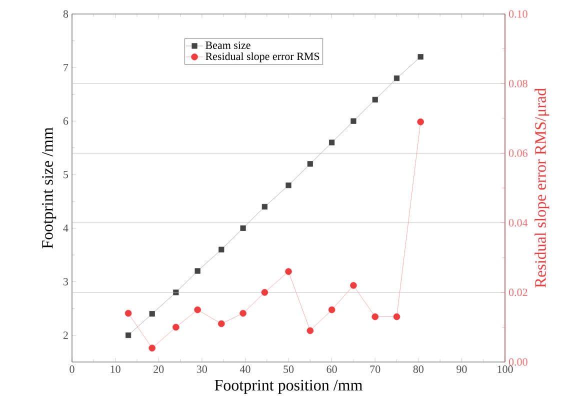 The width and height of the screenshot is (585, 415). What do you see at coordinates (518, 14) in the screenshot?
I see `y2-tick-label: 0.10` at bounding box center [518, 14].